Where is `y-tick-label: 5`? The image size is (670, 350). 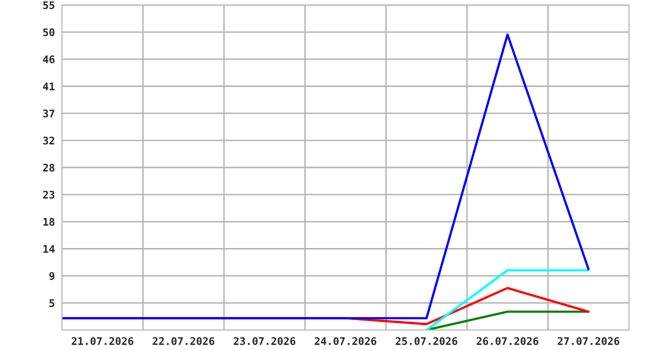
y-tick-label: 5 is located at coordinates (52, 303).